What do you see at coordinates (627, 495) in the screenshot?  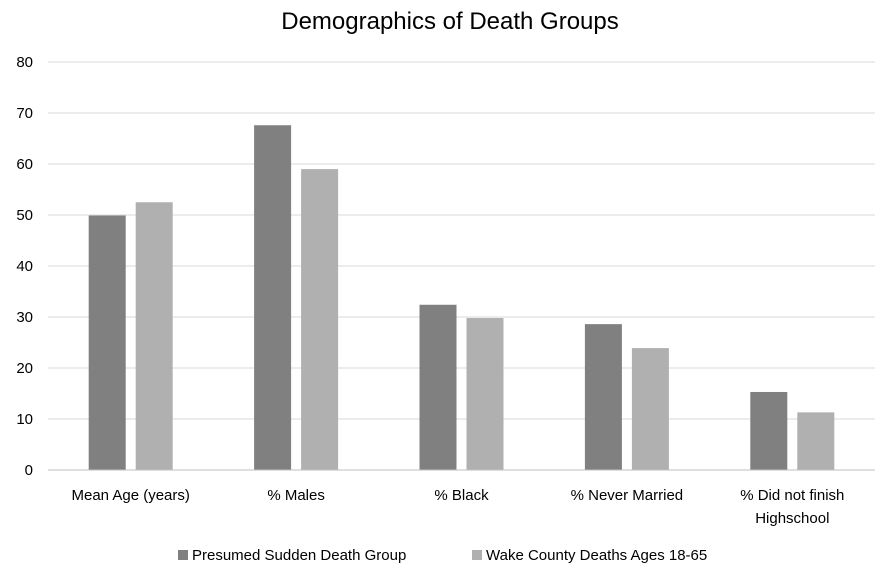 I see `x-category-label: % Never Married` at bounding box center [627, 495].